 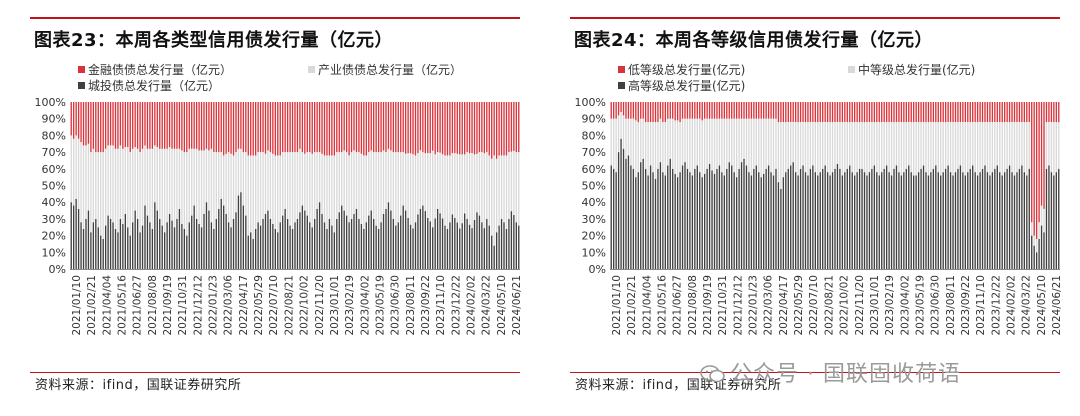 I want to click on x-tick-label: 2021/08/08, so click(x=153, y=305).